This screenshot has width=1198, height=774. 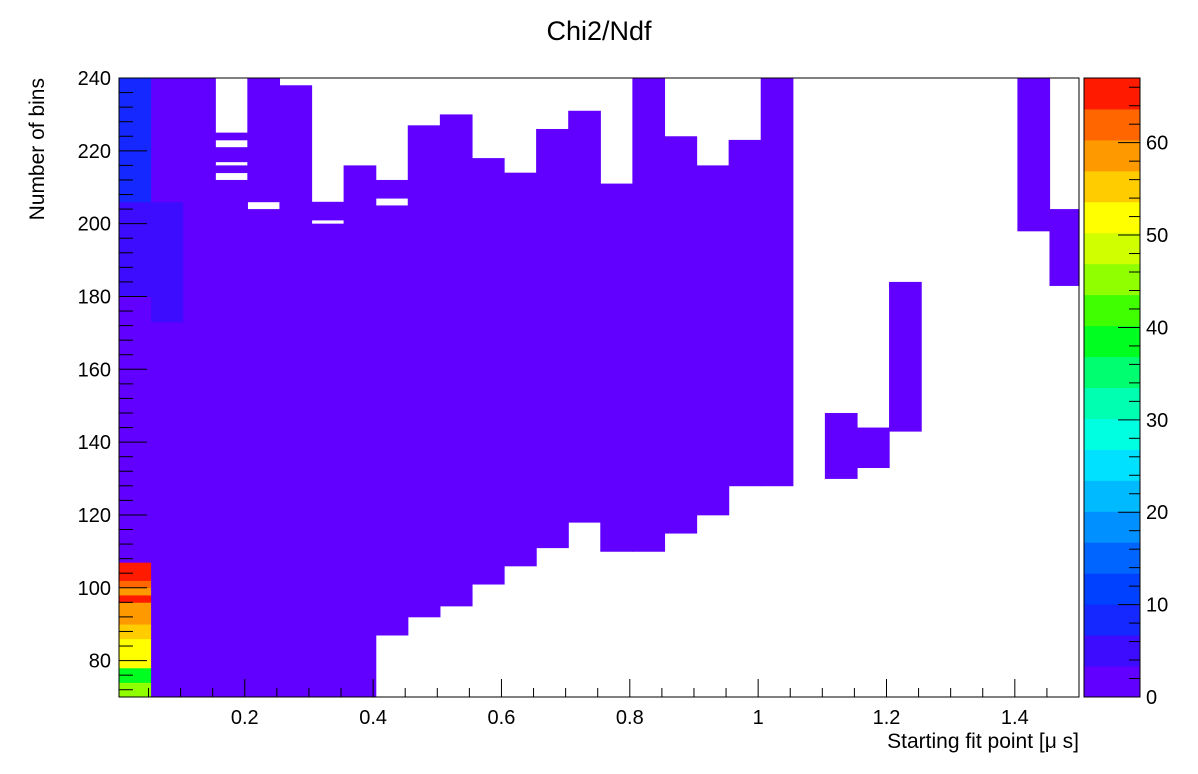 What do you see at coordinates (94, 516) in the screenshot?
I see `y-tick-label: 120` at bounding box center [94, 516].